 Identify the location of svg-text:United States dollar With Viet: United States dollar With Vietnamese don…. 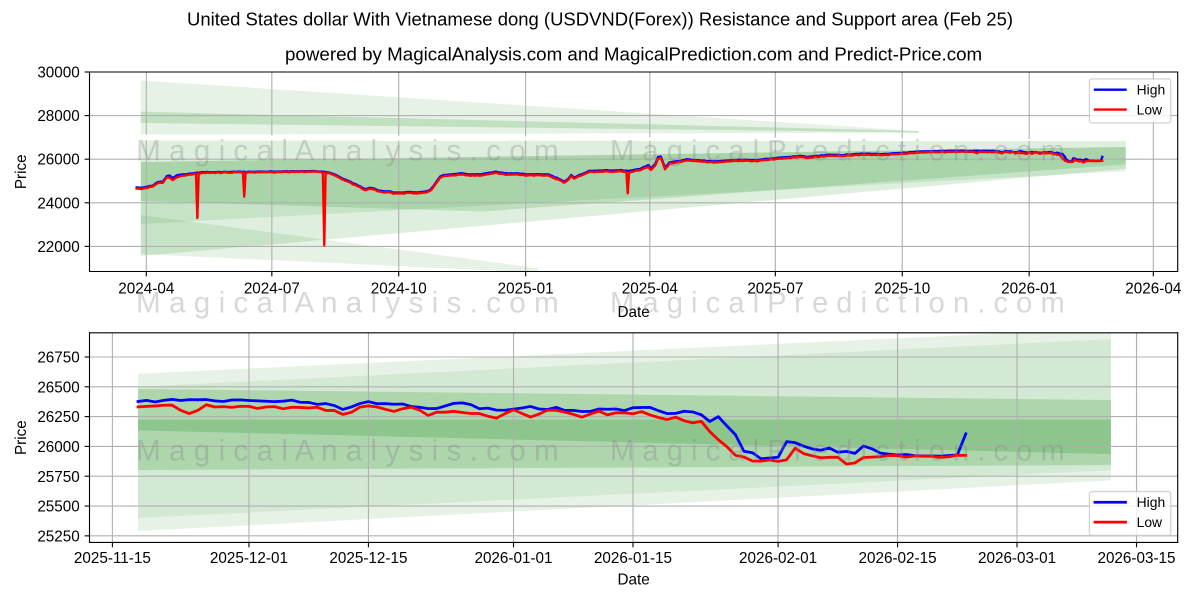
(600, 18).